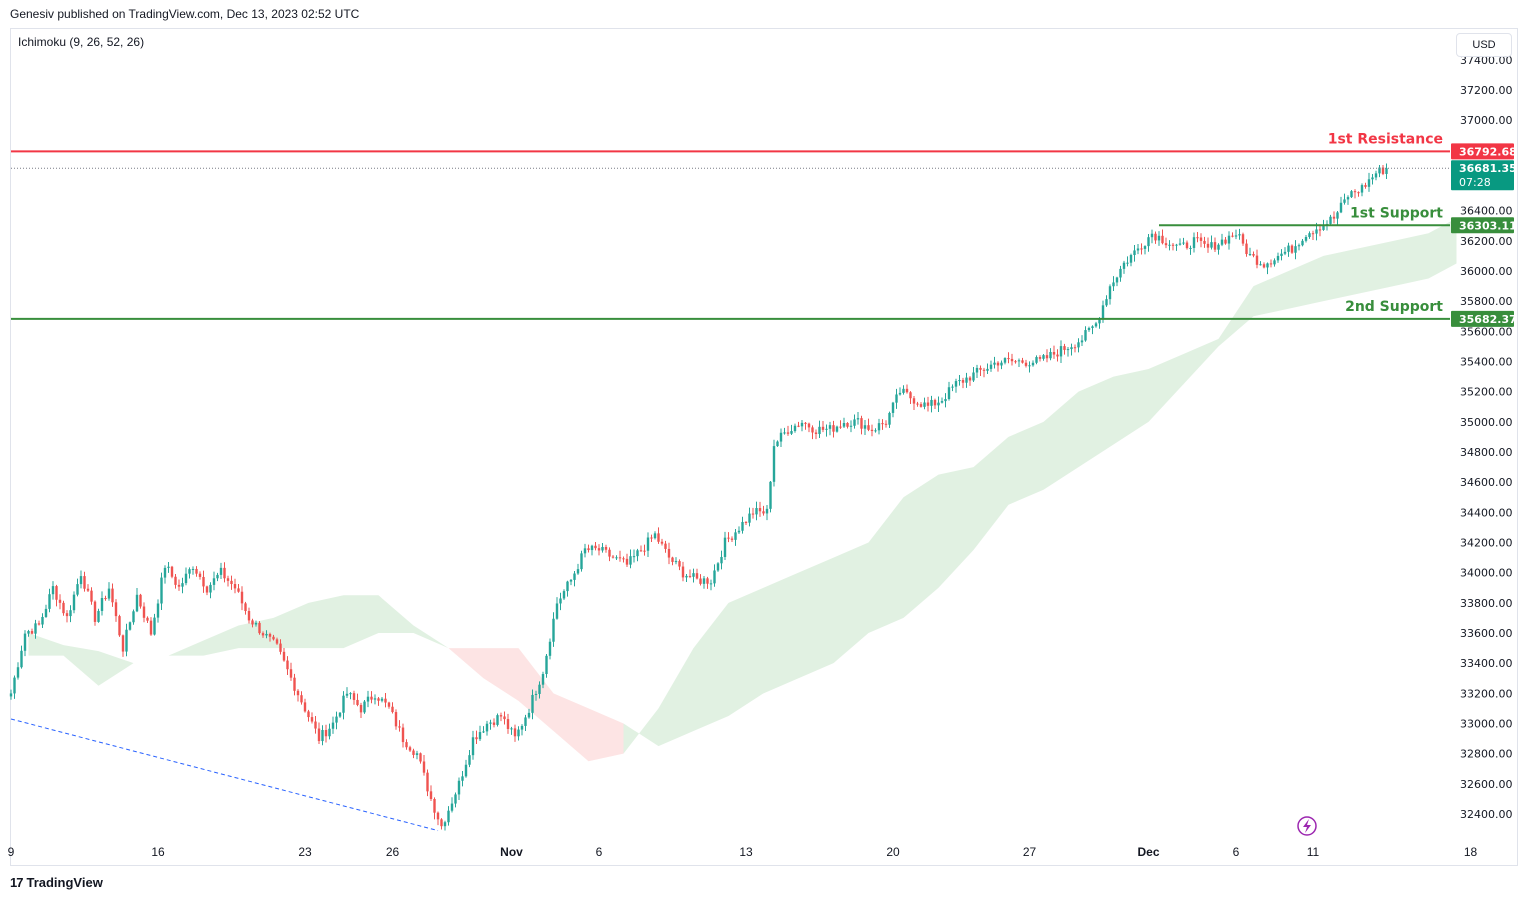 This screenshot has width=1528, height=901. What do you see at coordinates (742, 837) in the screenshot?
I see `x-axis: 9 16 23 26 Nov 6 13 20 27 Dec 6 11 18` at bounding box center [742, 837].